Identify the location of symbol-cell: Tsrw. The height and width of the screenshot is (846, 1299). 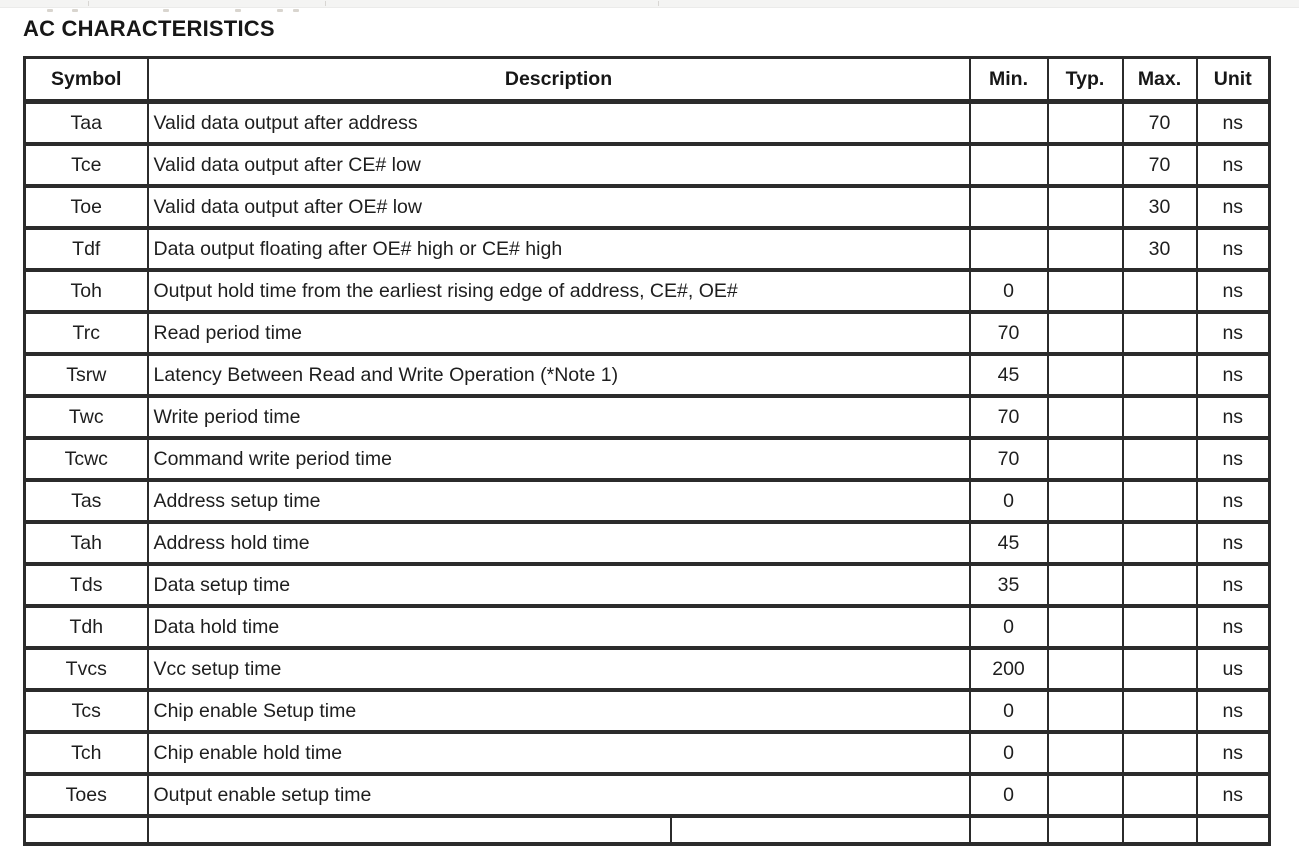
(86, 375).